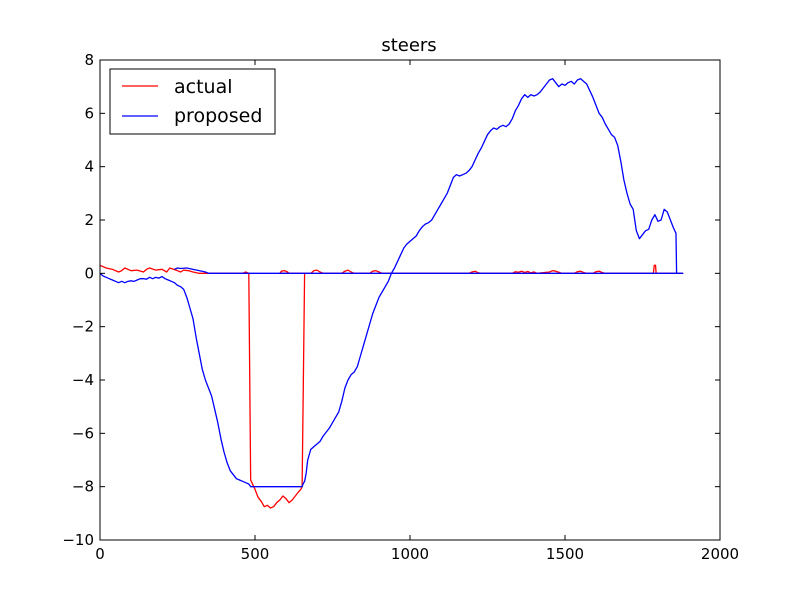 The width and height of the screenshot is (800, 600). What do you see at coordinates (89, 60) in the screenshot?
I see `y-tick-label: 8` at bounding box center [89, 60].